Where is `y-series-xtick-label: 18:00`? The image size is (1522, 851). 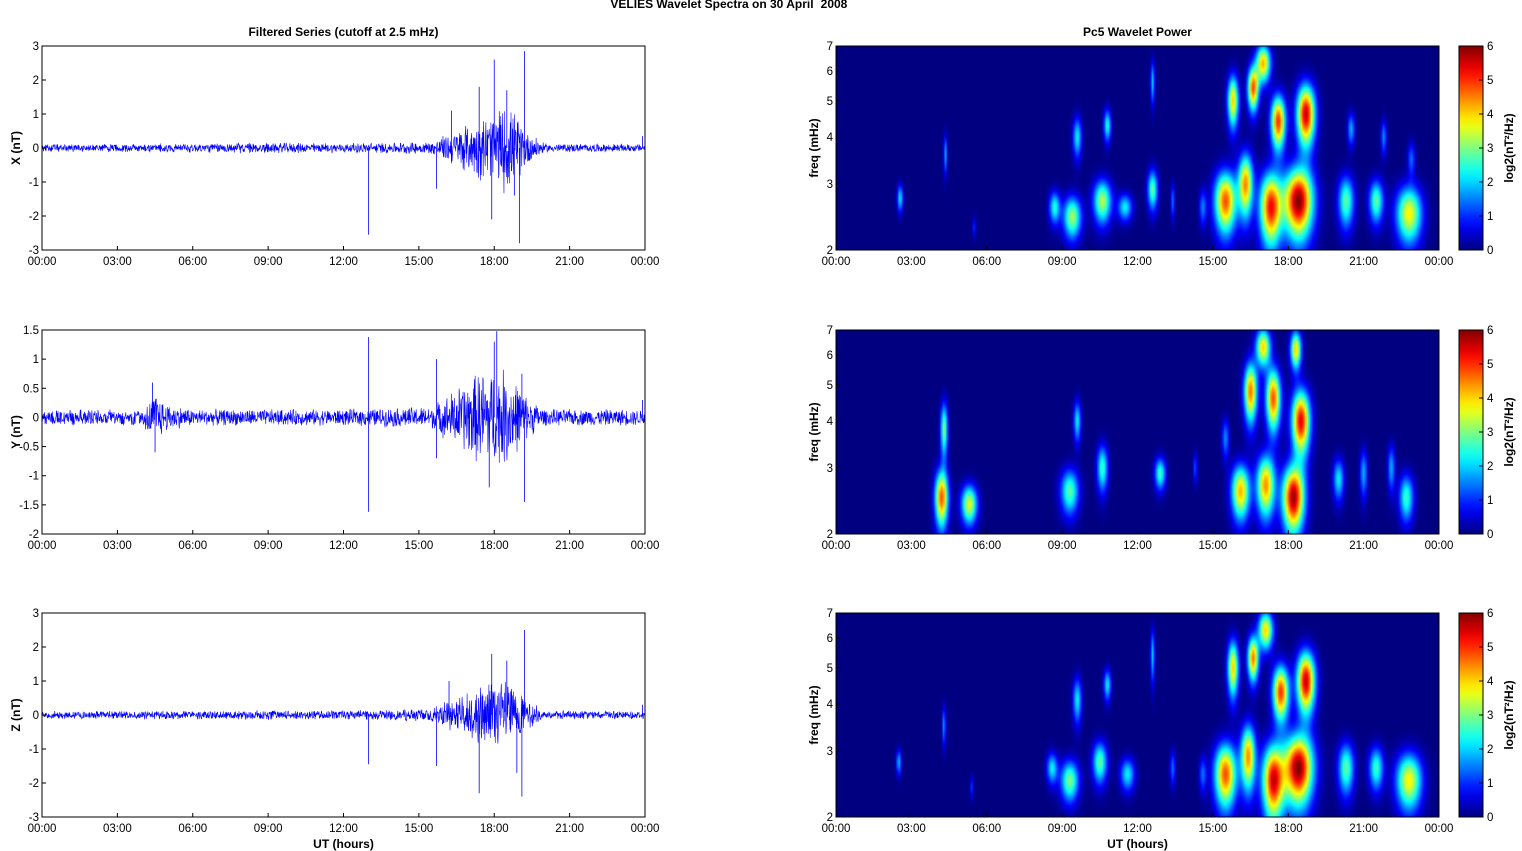
y-series-xtick-label: 18:00 is located at coordinates (494, 546).